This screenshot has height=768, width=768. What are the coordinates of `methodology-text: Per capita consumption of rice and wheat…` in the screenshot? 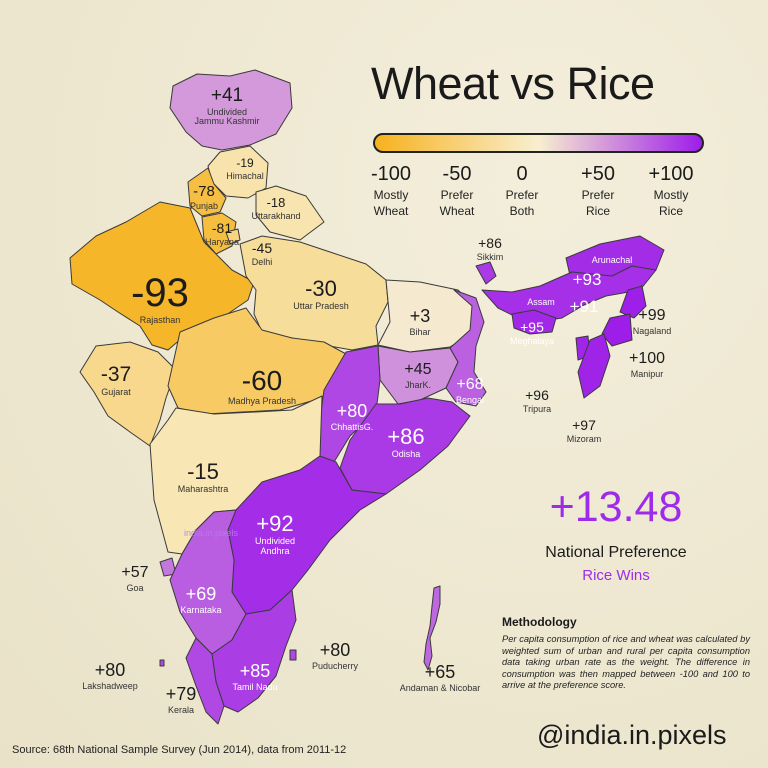 It's located at (626, 662).